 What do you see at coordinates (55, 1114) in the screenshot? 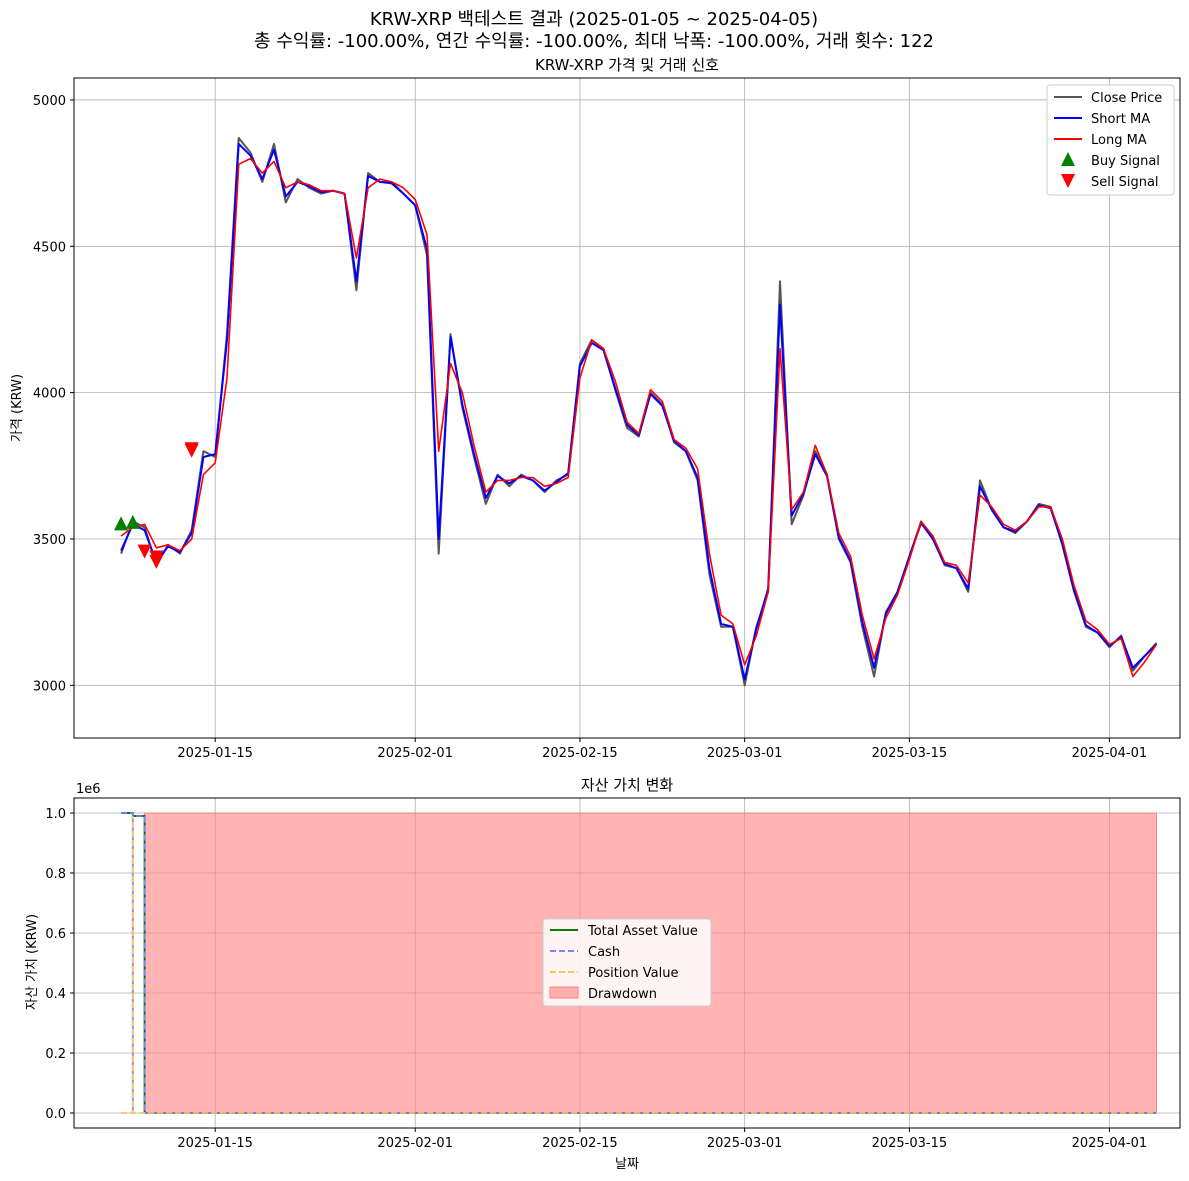
I see `asset-ytick-label-0: 0.0` at bounding box center [55, 1114].